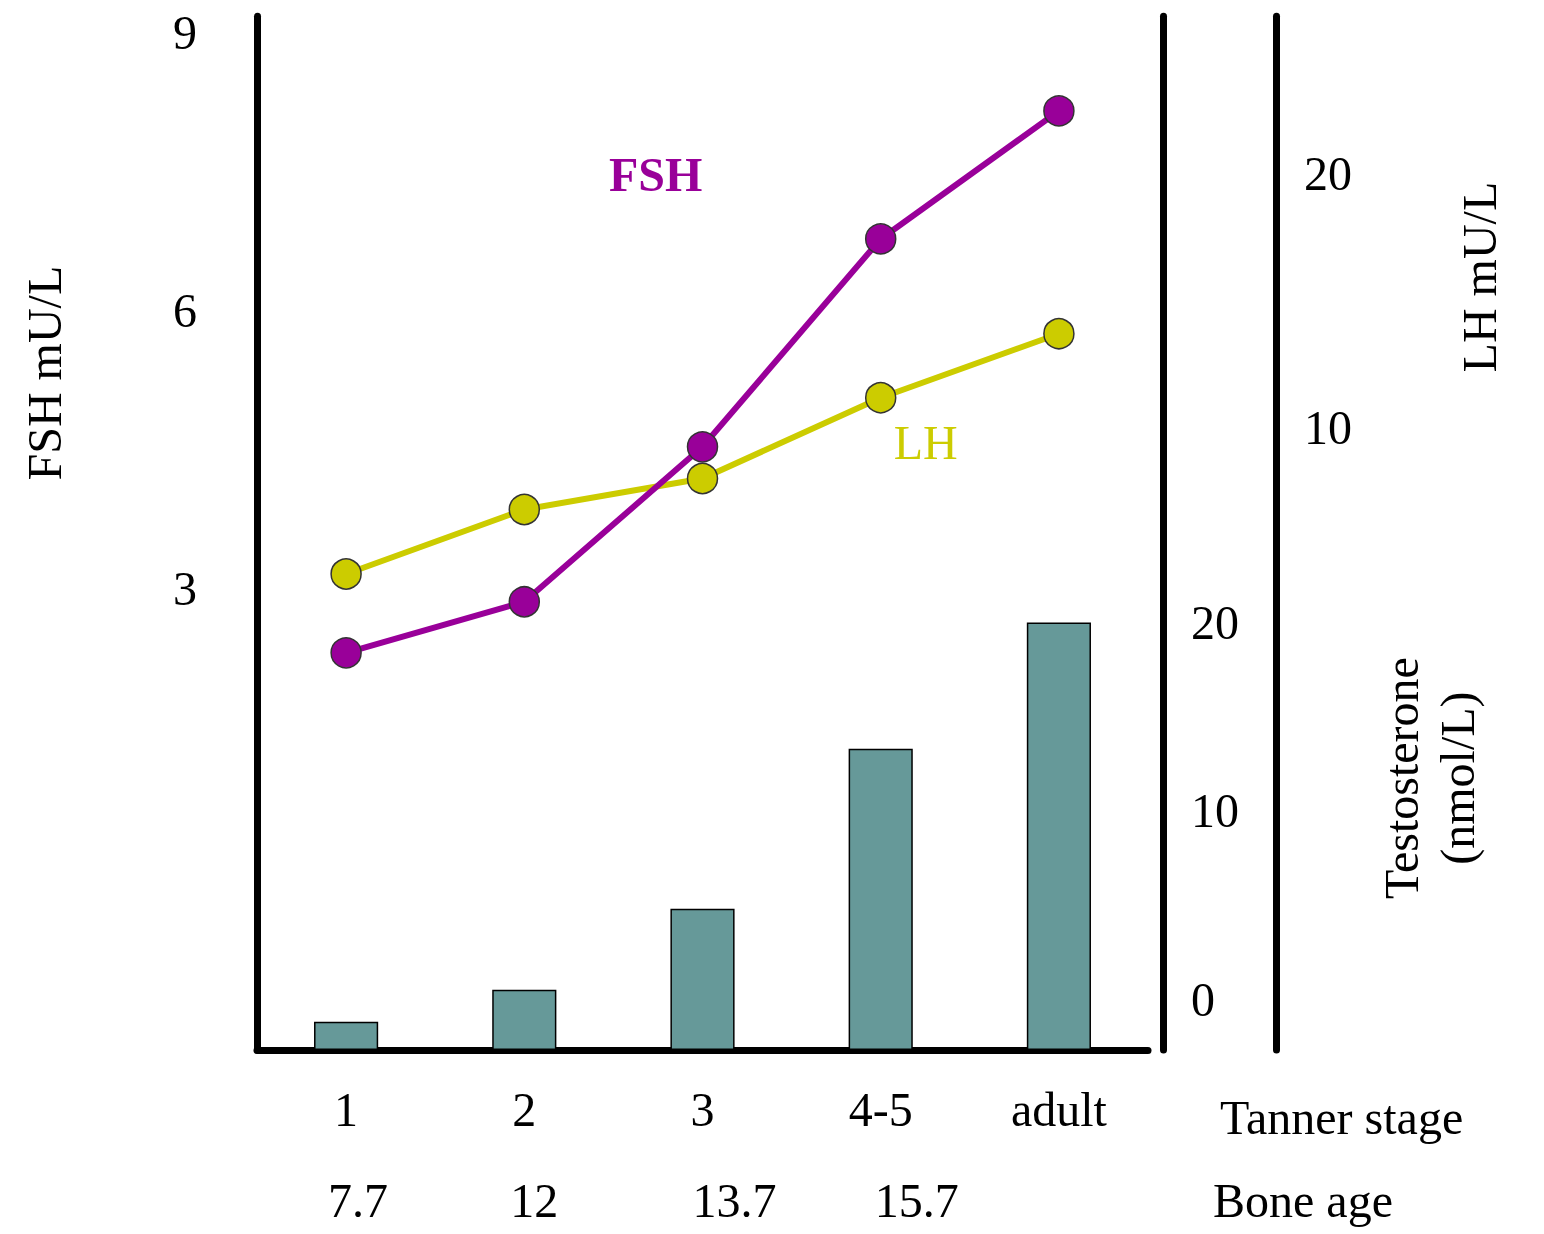 The width and height of the screenshot is (1544, 1234). I want to click on y2-tick-label: 10, so click(1328, 428).